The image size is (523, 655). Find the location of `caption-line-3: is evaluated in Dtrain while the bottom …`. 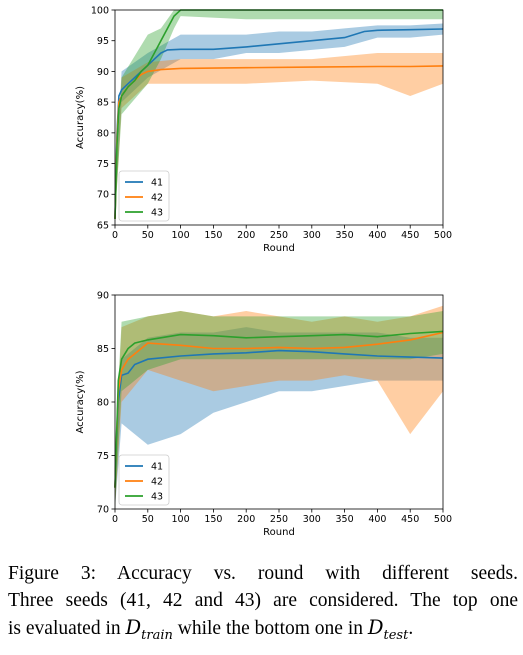

caption-line-3: is evaluated in Dtrain while the bottom … is located at coordinates (263, 631).